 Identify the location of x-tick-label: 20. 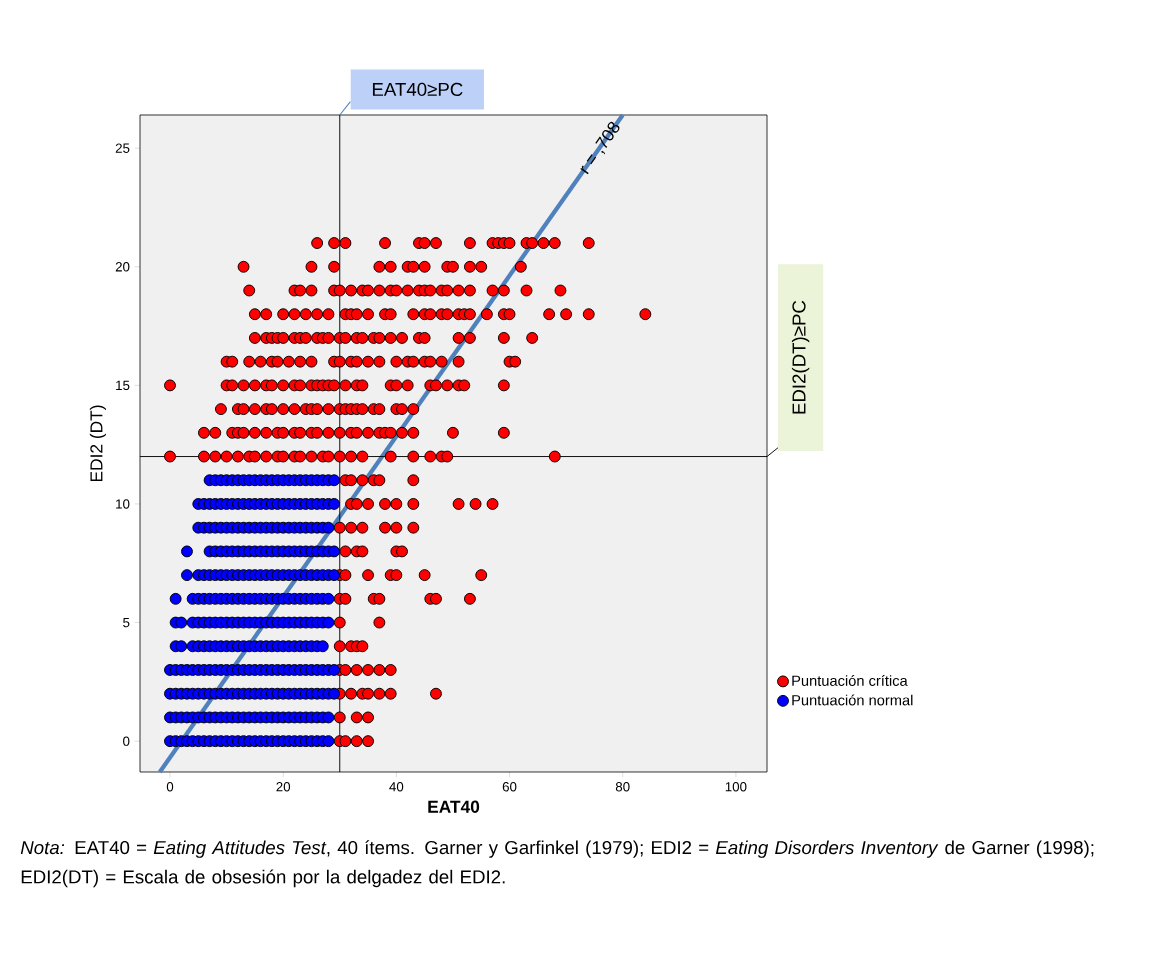
(283, 787).